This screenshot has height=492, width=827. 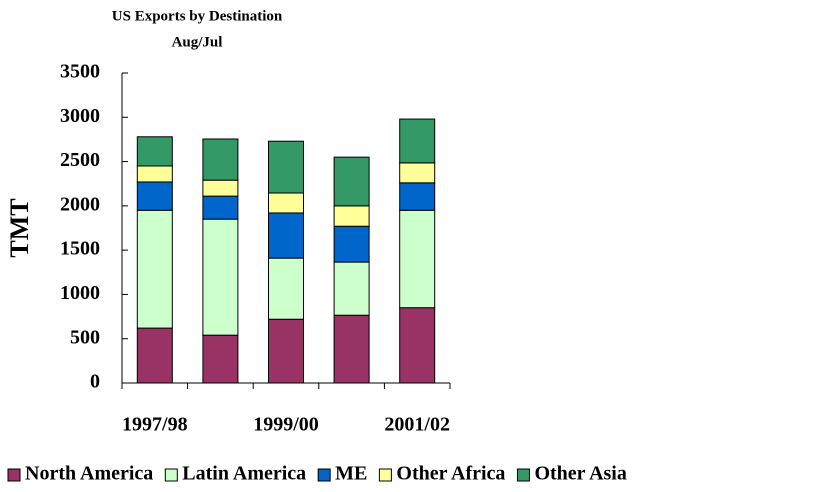 What do you see at coordinates (244, 474) in the screenshot?
I see `legend-label: Latin America` at bounding box center [244, 474].